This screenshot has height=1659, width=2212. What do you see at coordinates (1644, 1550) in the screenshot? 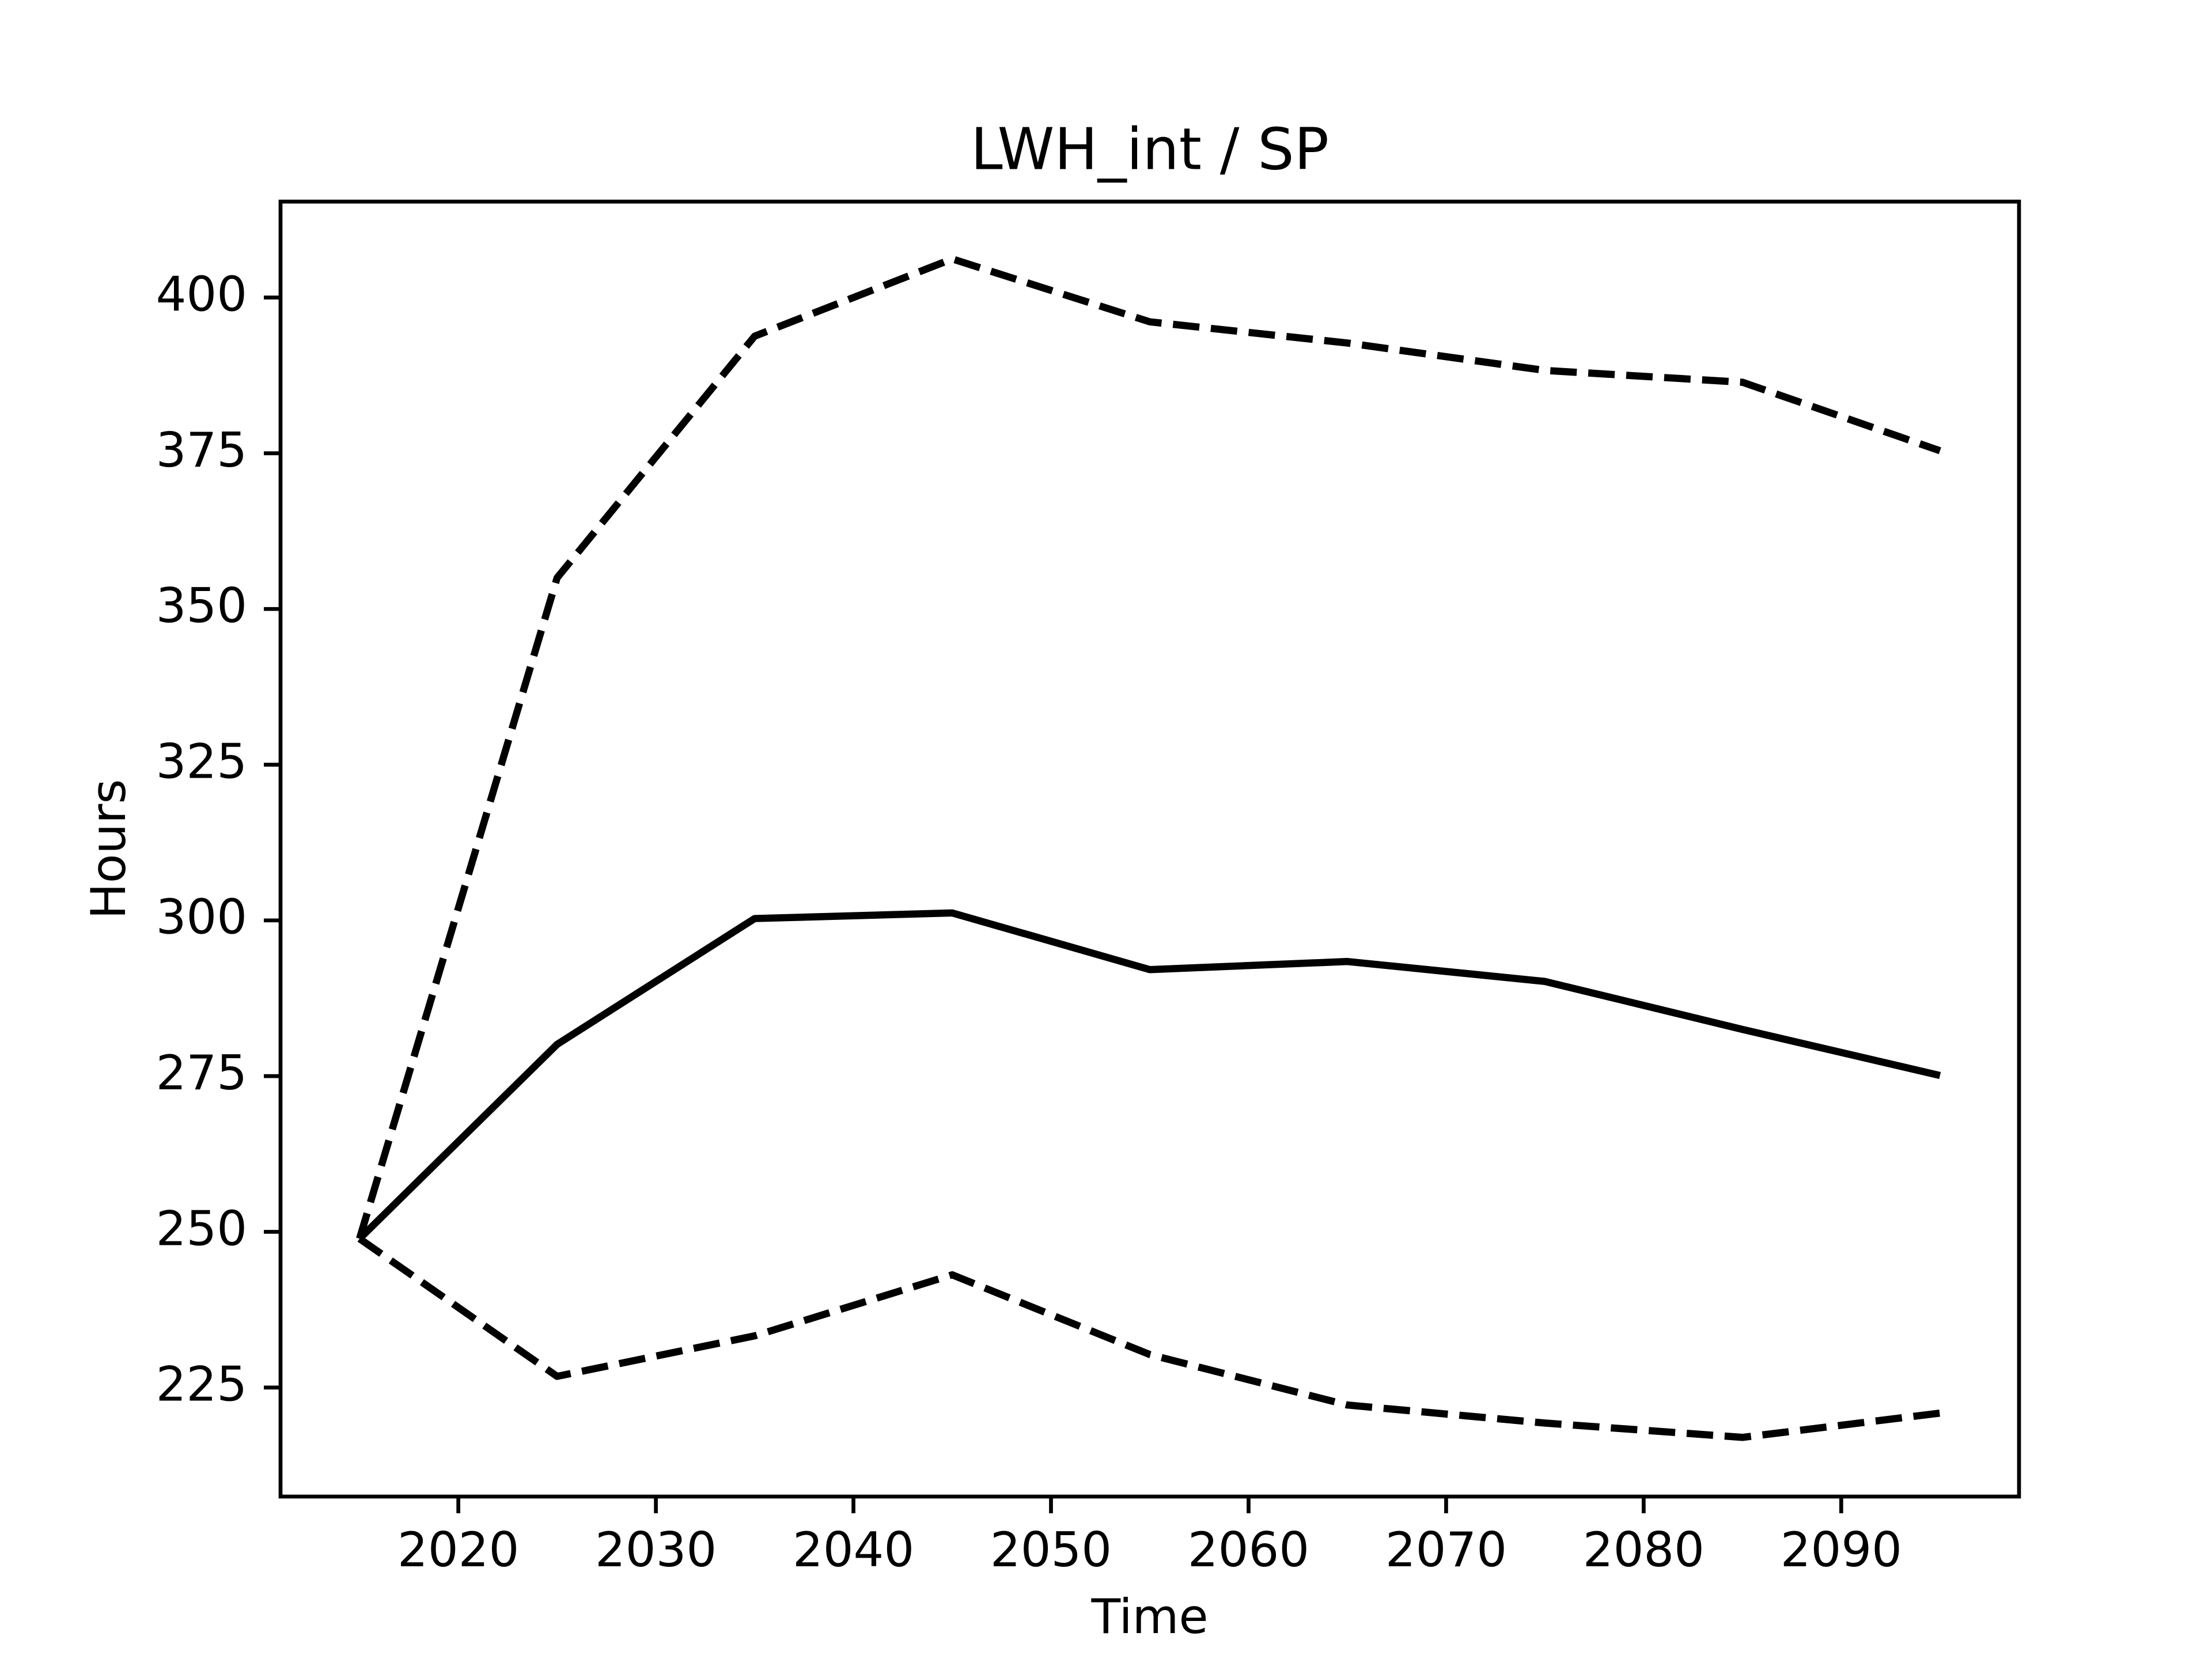
I see `x-tick-label: 2080` at bounding box center [1644, 1550].